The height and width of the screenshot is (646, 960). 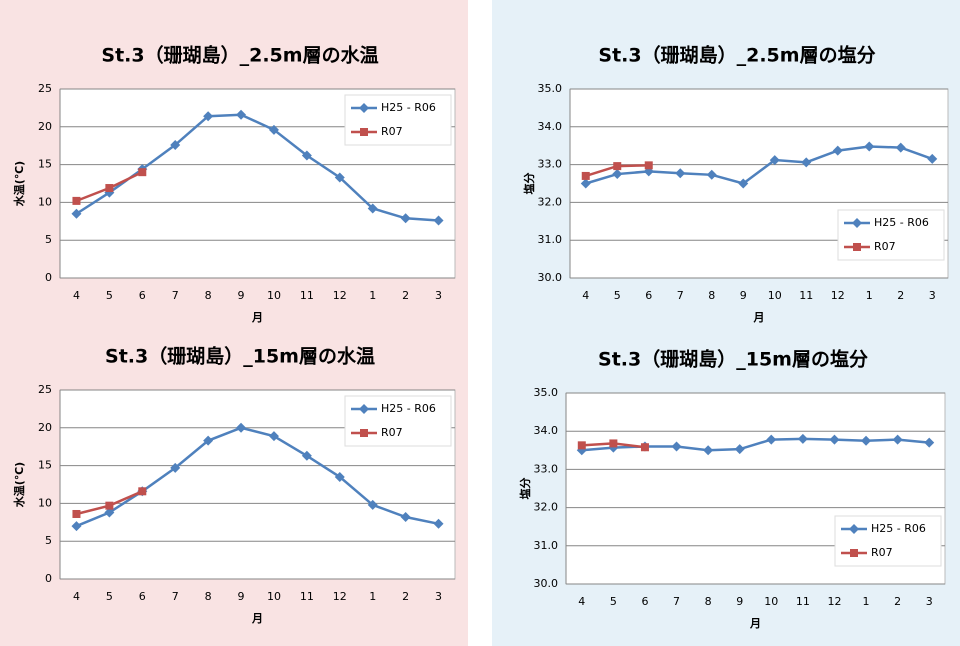 What do you see at coordinates (19, 183) in the screenshot?
I see `y-axis-label: 水温(℃)` at bounding box center [19, 183].